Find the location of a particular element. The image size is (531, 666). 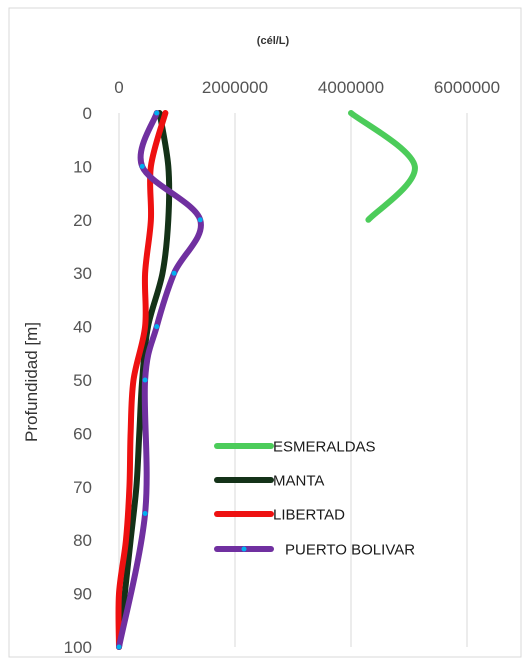

y-tick-label: 30 is located at coordinates (82, 273).